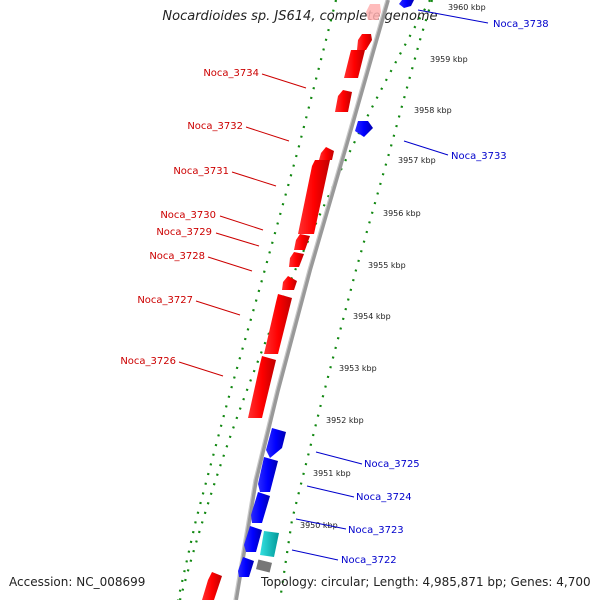 The width and height of the screenshot is (600, 600). Describe the element at coordinates (319, 525) in the screenshot. I see `tick-label-3950: 3950 kbp` at that location.